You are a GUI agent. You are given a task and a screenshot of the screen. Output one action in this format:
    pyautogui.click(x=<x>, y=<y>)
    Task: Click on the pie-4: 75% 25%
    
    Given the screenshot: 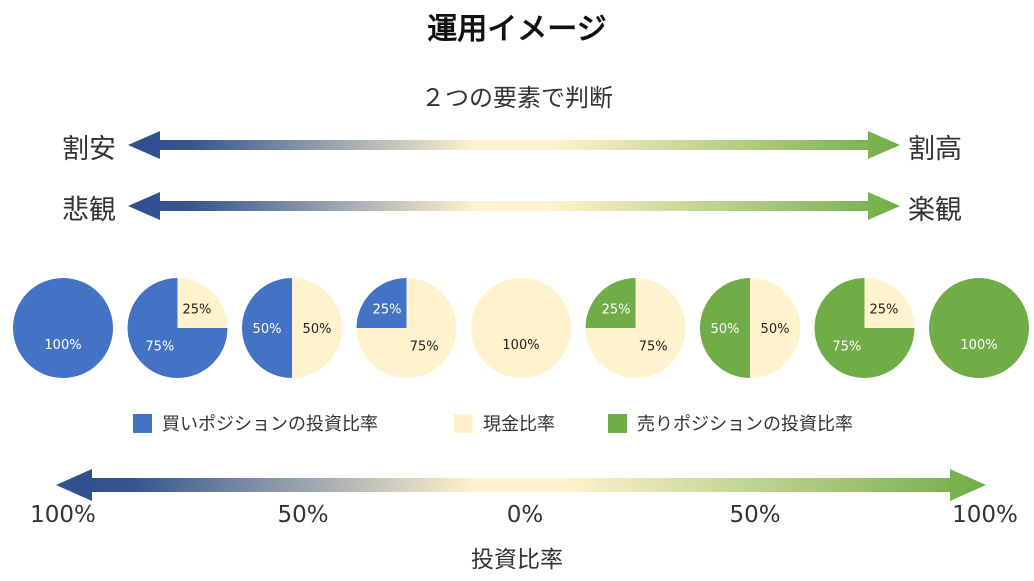 What is the action you would take?
    pyautogui.click(x=406, y=328)
    